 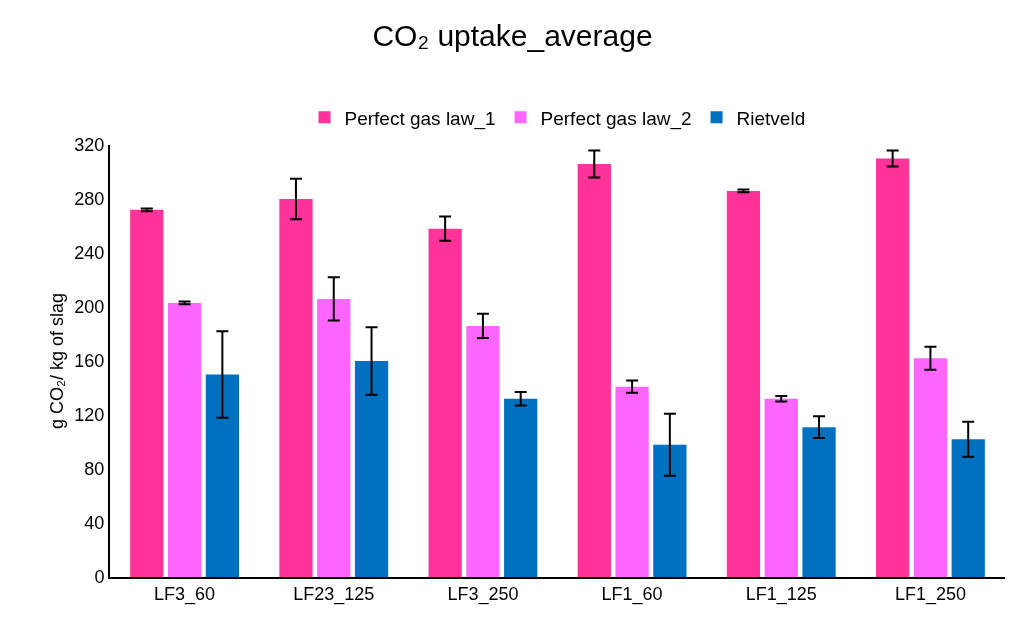 I want to click on x-tick-label: LF23_125, so click(x=334, y=595).